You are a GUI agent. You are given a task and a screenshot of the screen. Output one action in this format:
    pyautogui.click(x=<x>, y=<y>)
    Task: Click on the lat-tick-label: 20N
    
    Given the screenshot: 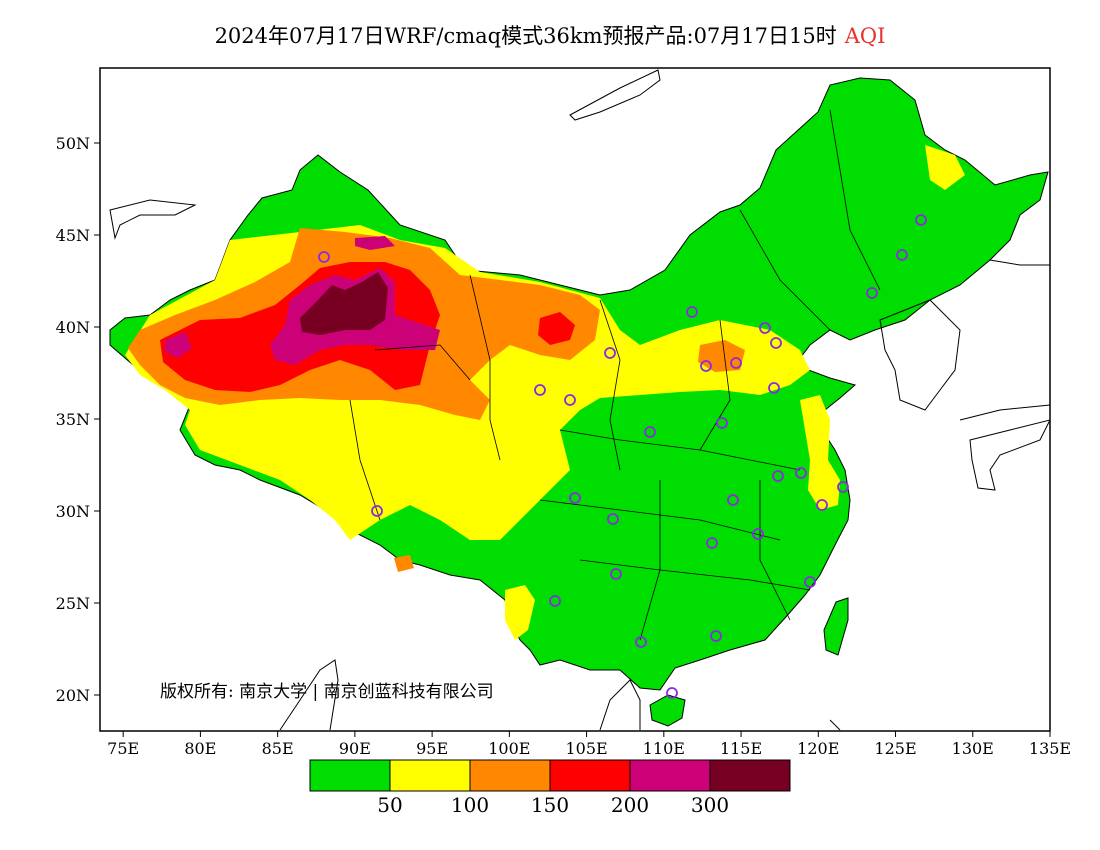 What is the action you would take?
    pyautogui.click(x=73, y=695)
    